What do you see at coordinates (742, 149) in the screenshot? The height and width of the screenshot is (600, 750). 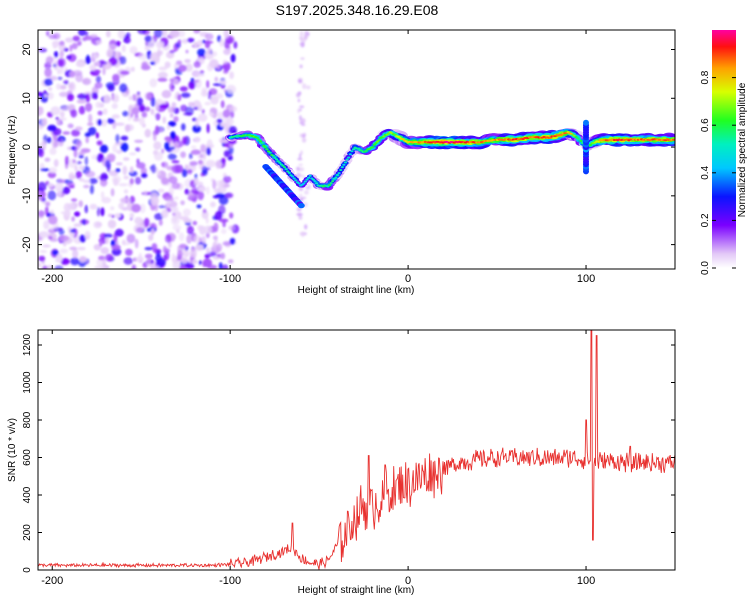 I see `colorbar-label: Normalized spectral amplitude` at bounding box center [742, 149].